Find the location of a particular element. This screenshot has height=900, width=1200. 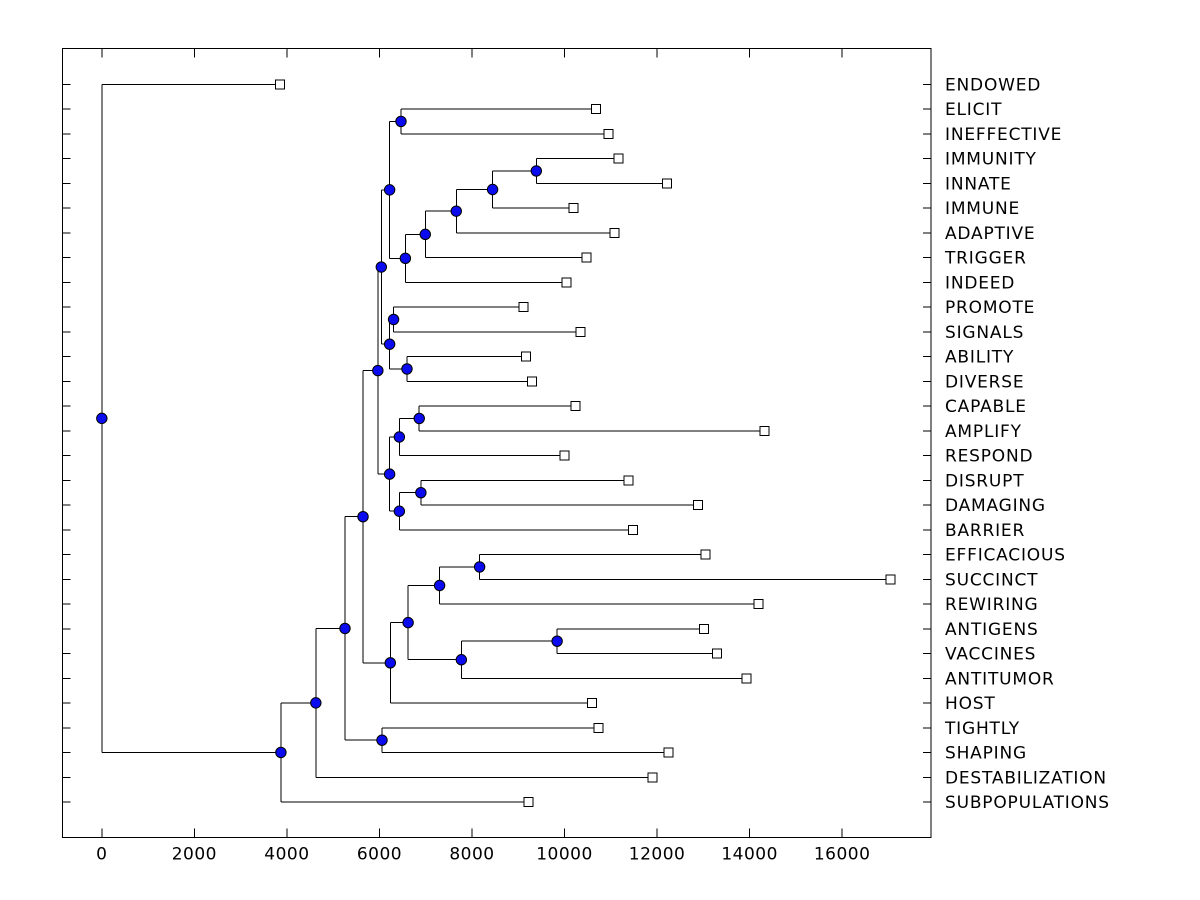

leaf-label: SHAPING is located at coordinates (986, 754).